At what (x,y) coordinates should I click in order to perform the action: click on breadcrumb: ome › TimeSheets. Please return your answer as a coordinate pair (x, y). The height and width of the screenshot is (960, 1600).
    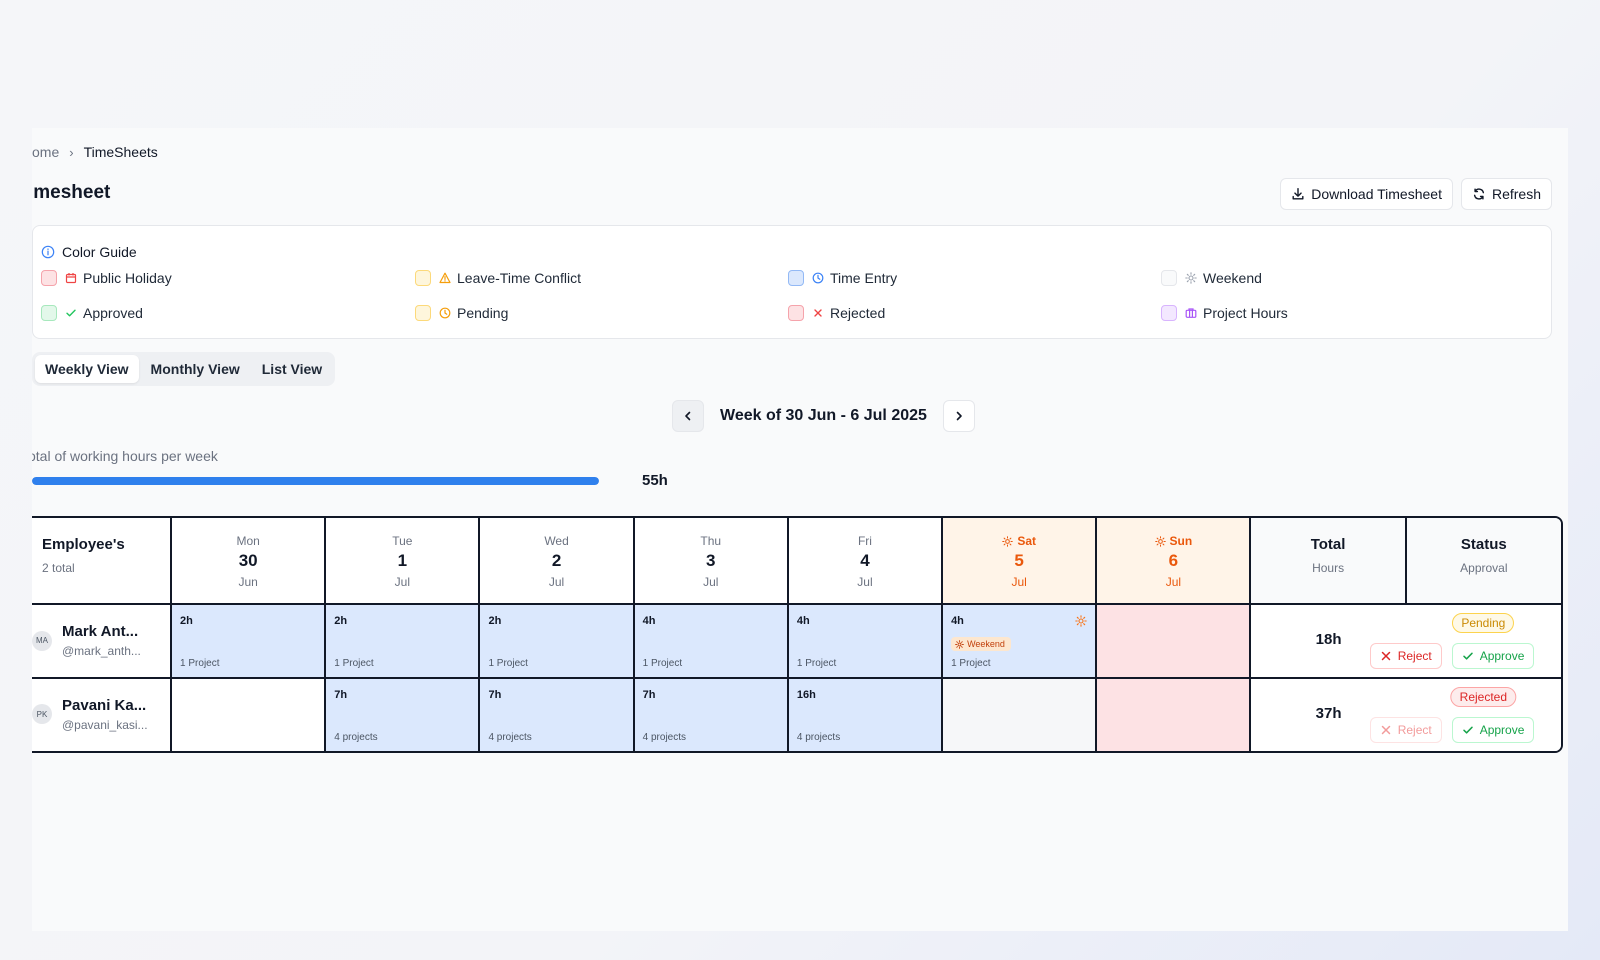
    Looking at the image, I should click on (95, 152).